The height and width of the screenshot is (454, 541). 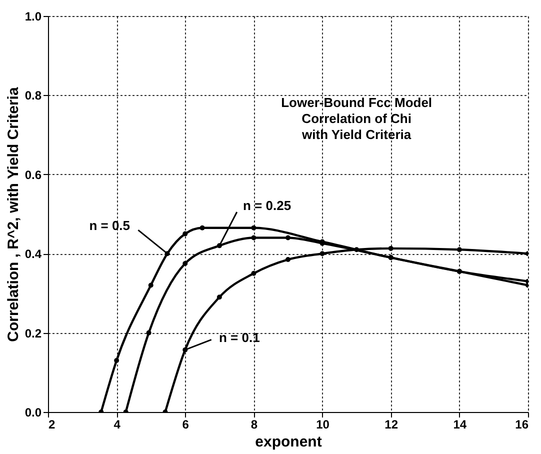 I want to click on legend-label: n = 0.1, so click(x=239, y=337).